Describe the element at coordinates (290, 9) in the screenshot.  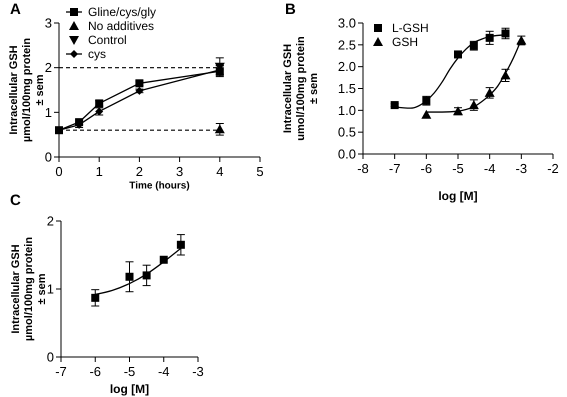
I see `chart-title: B` at that location.